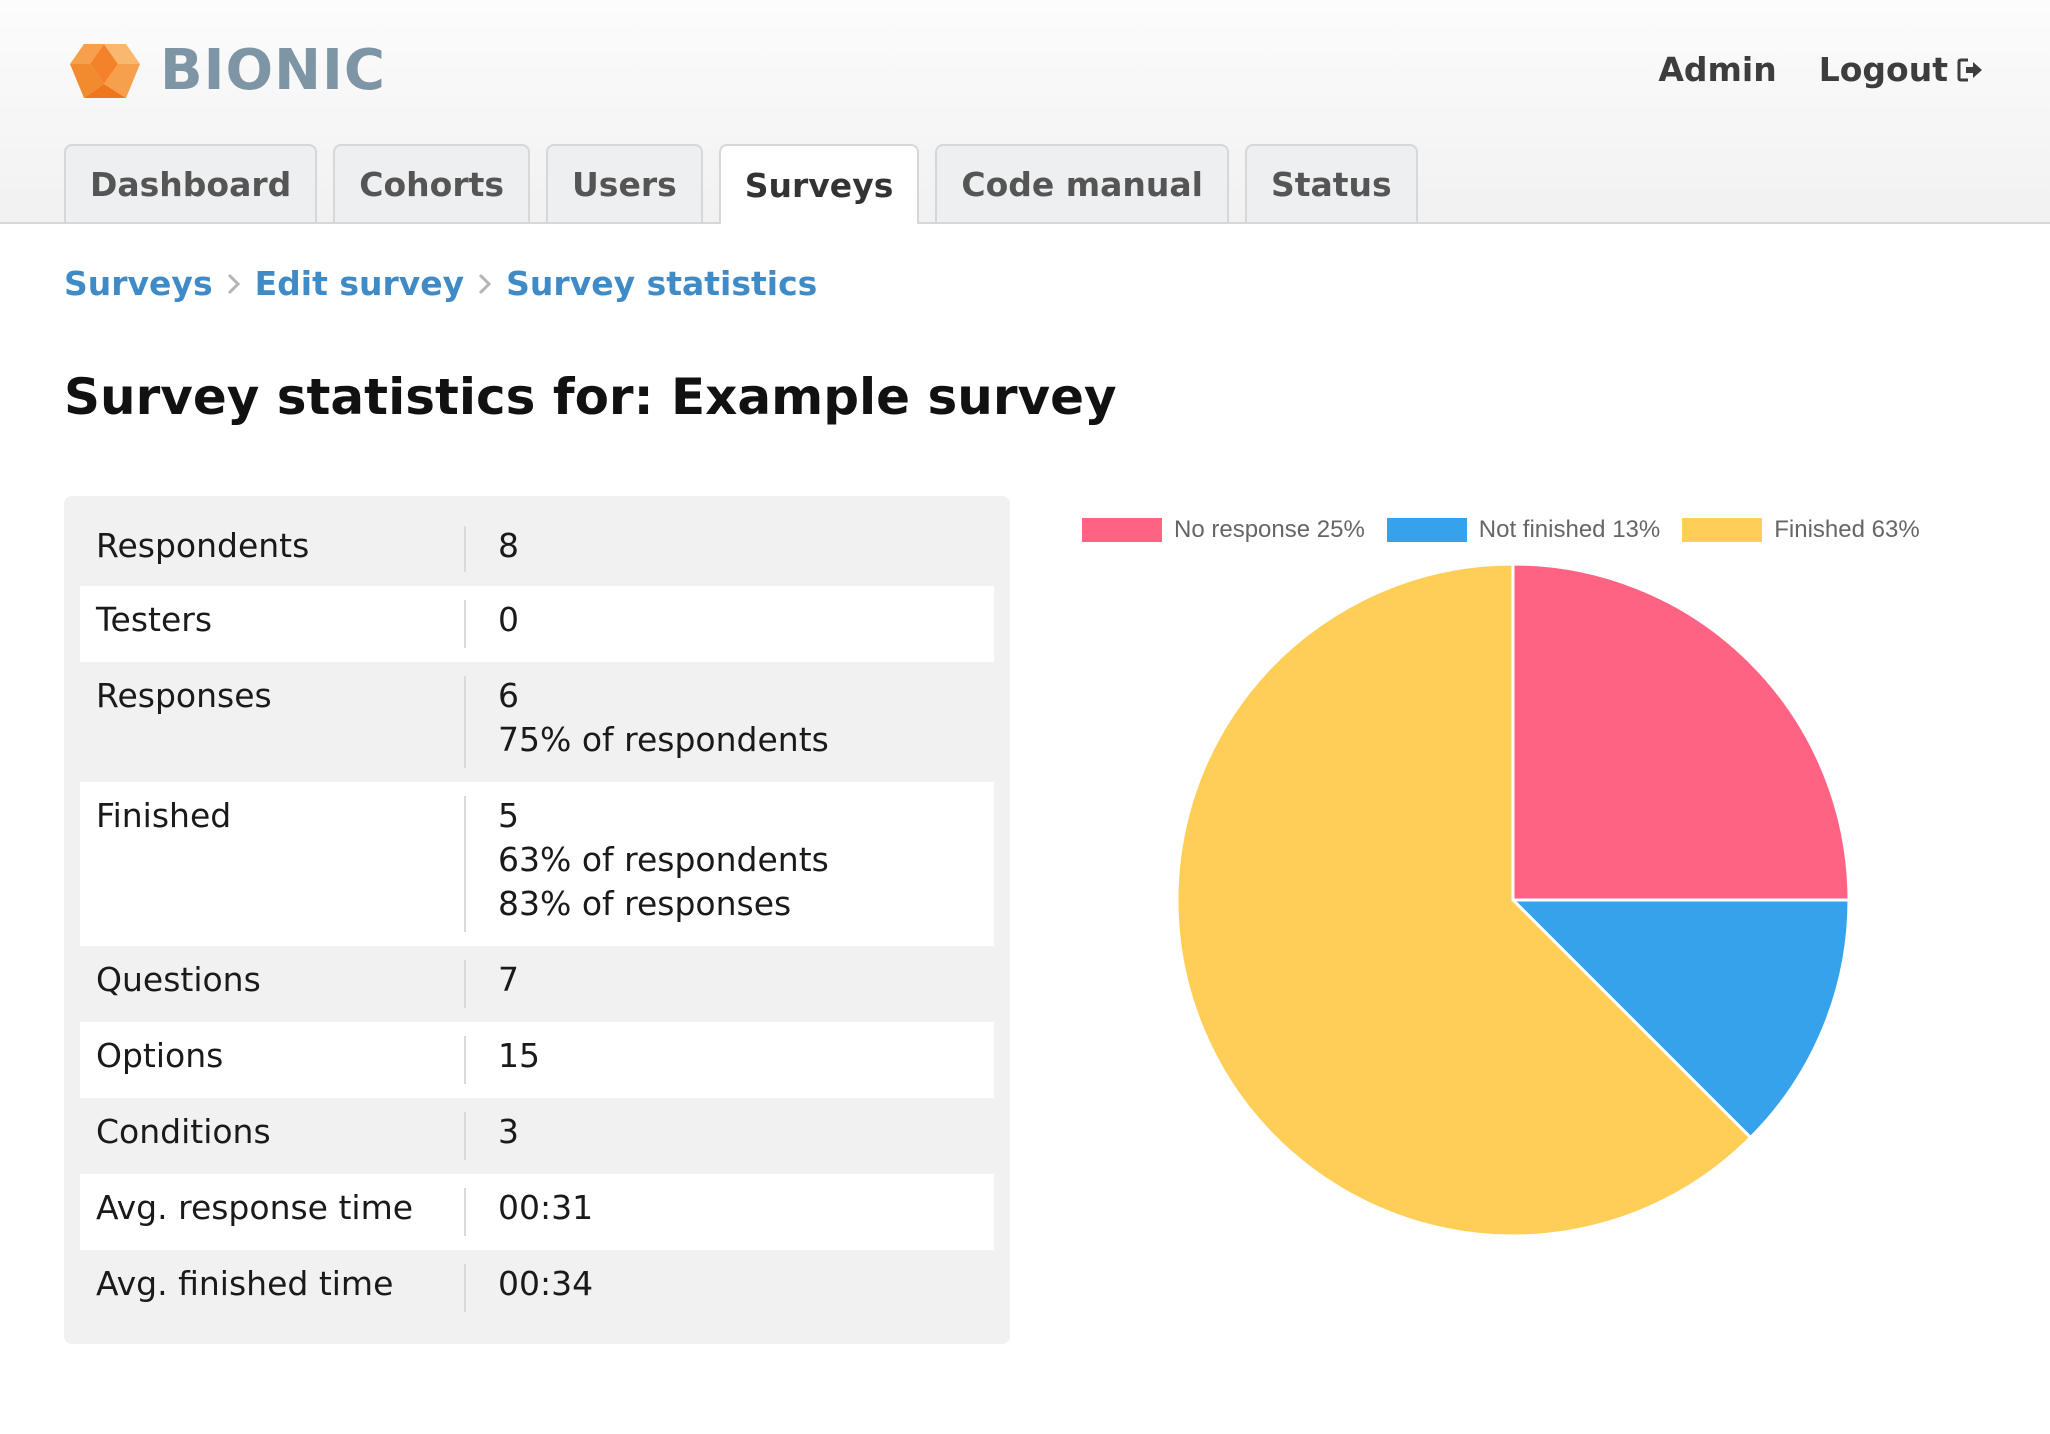 This screenshot has width=2050, height=1434. What do you see at coordinates (138, 283) in the screenshot?
I see `breadcrumb-surveys: Surveys` at bounding box center [138, 283].